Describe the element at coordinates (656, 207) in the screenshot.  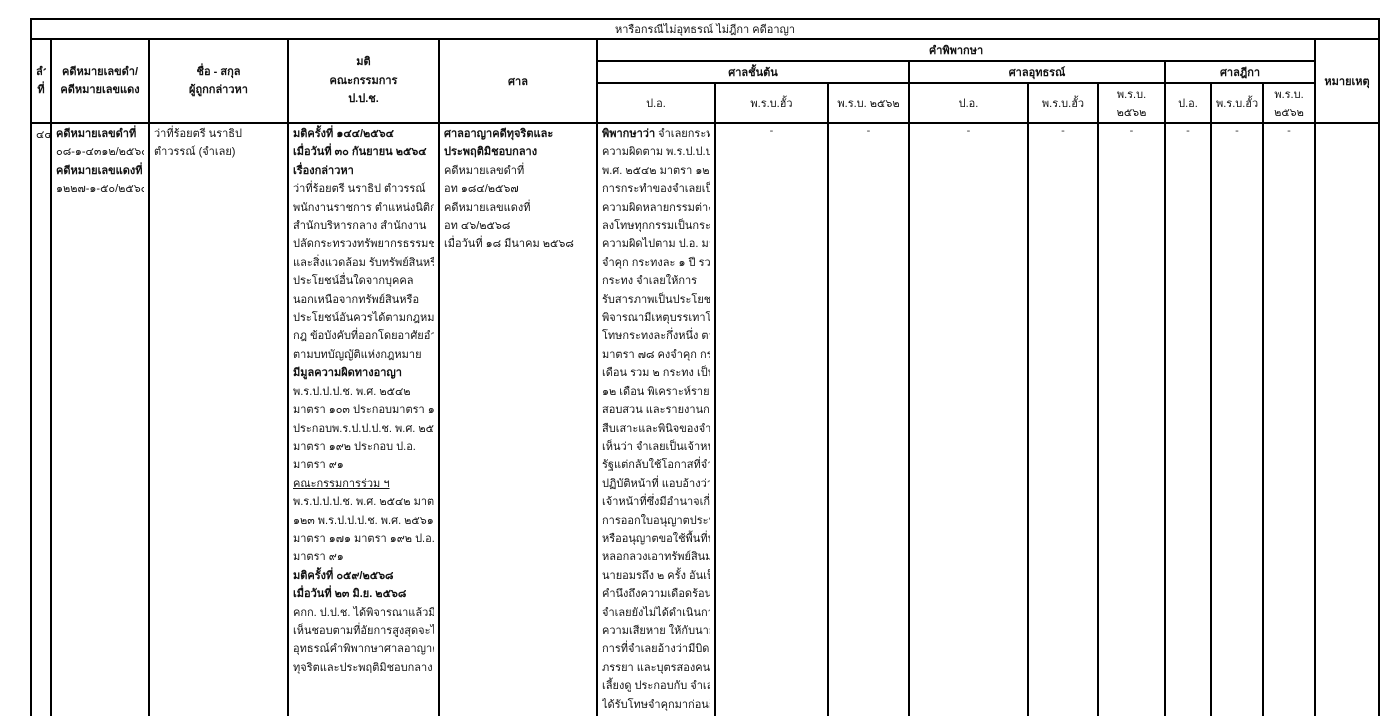
I see `text-line: ความผิดหลายกรรมต่างกัน ให้` at that location.